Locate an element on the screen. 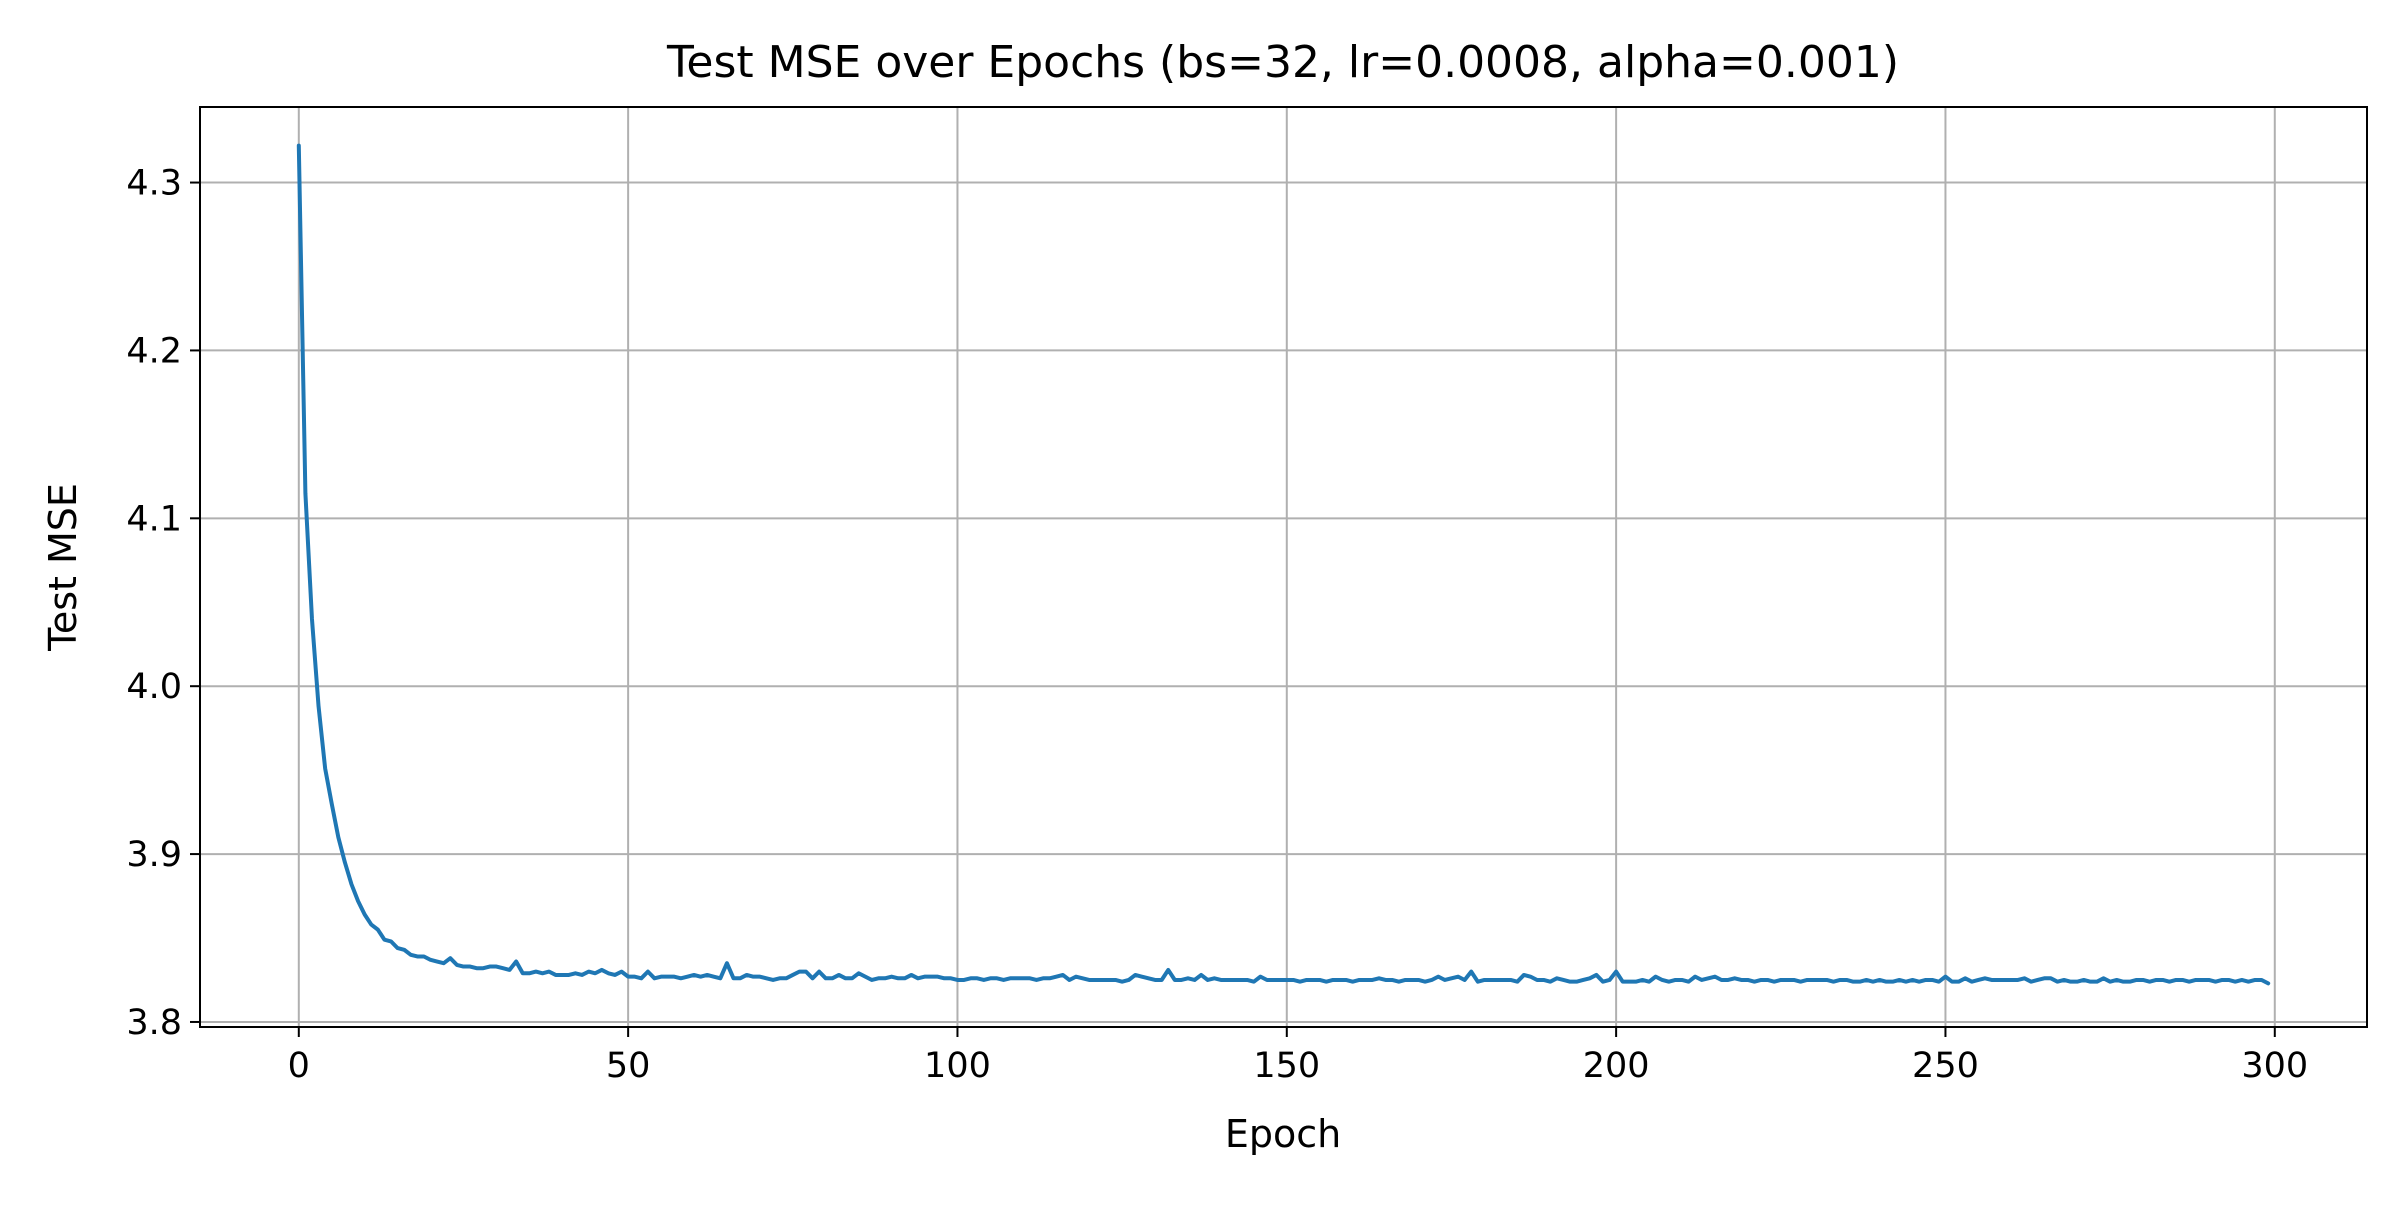 The height and width of the screenshot is (1205, 2400). x-tick-label: 100 is located at coordinates (957, 1066).